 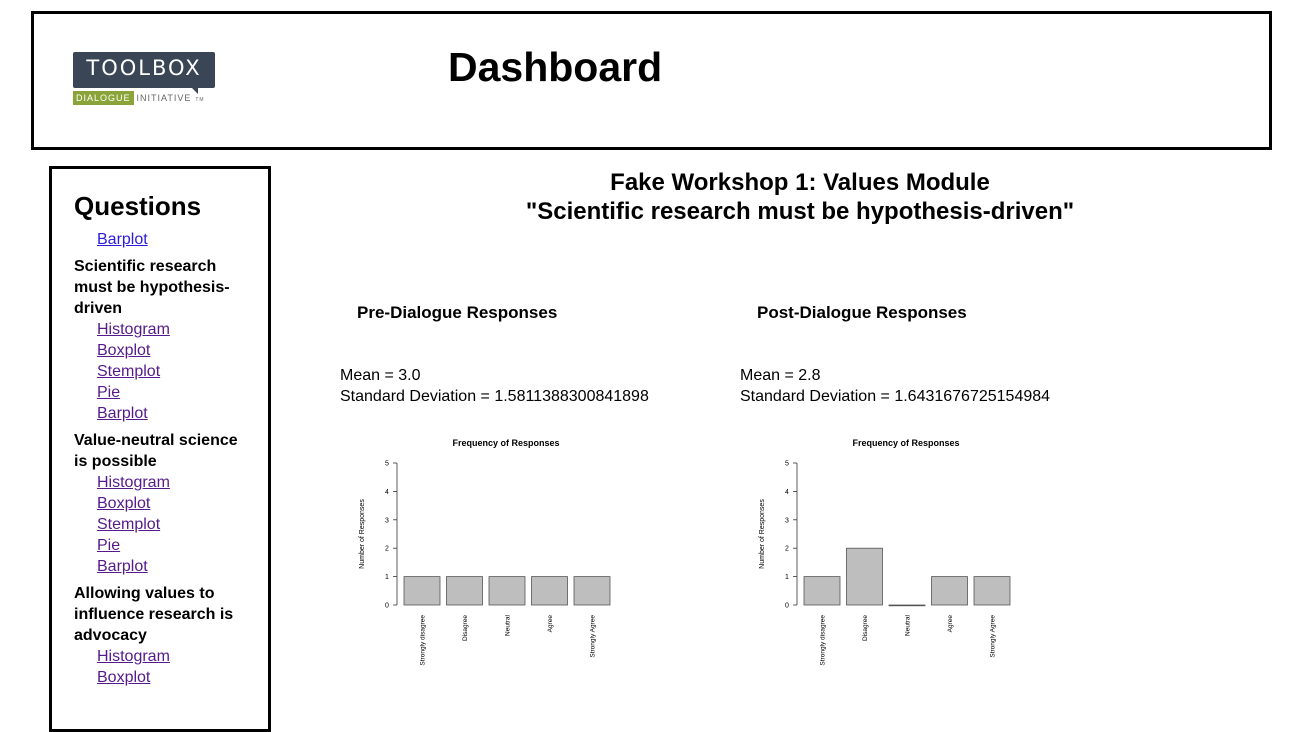 I want to click on logo-badge: DIALOGUE, so click(x=103, y=98).